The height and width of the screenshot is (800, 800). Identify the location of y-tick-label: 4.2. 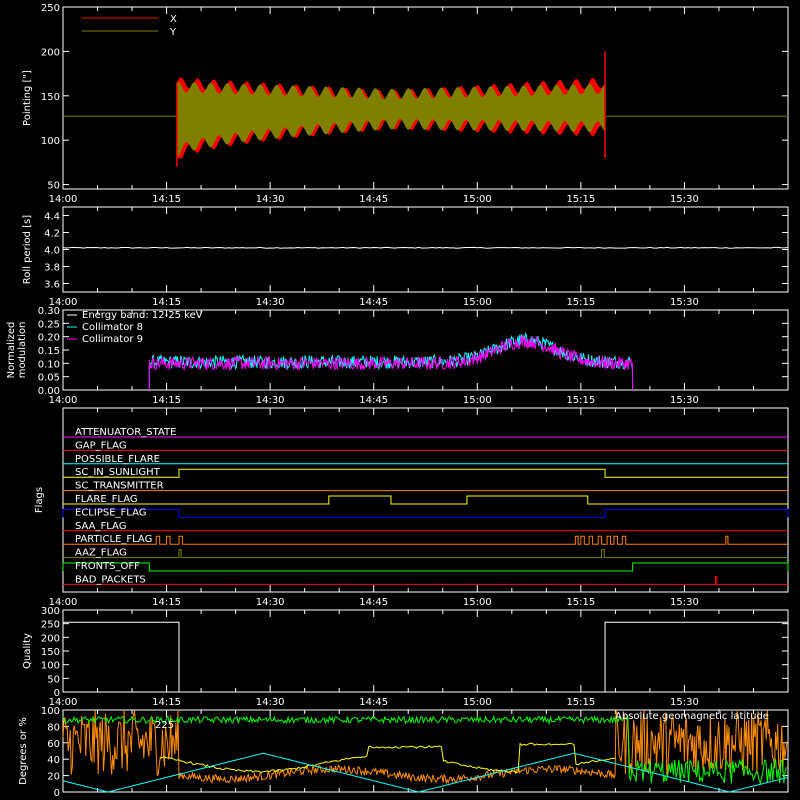
(52, 234).